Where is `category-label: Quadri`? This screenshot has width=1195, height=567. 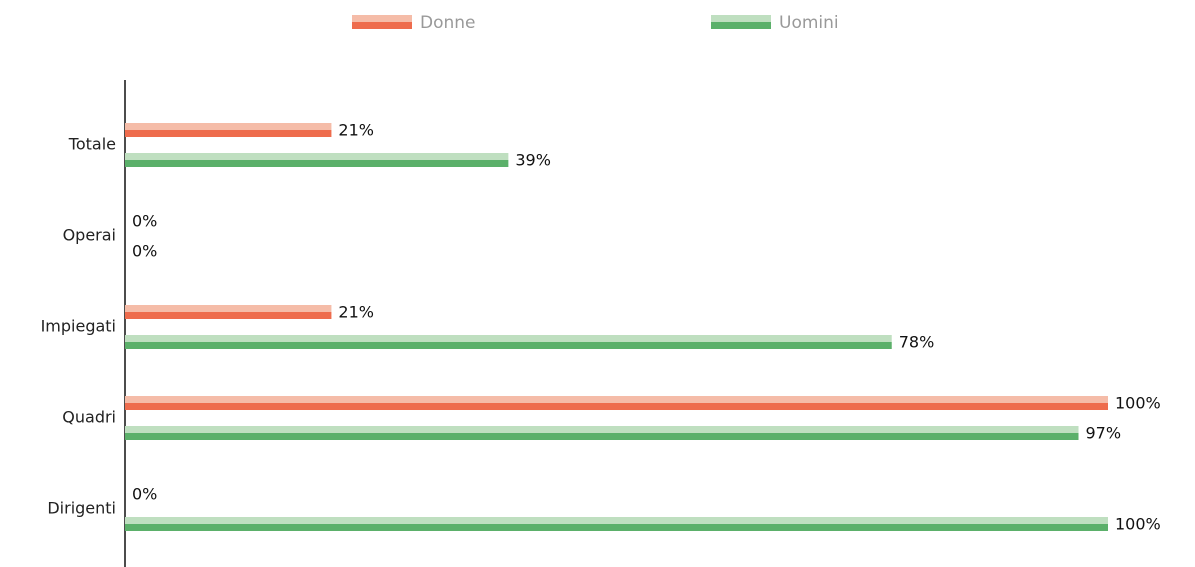 category-label: Quadri is located at coordinates (89, 417).